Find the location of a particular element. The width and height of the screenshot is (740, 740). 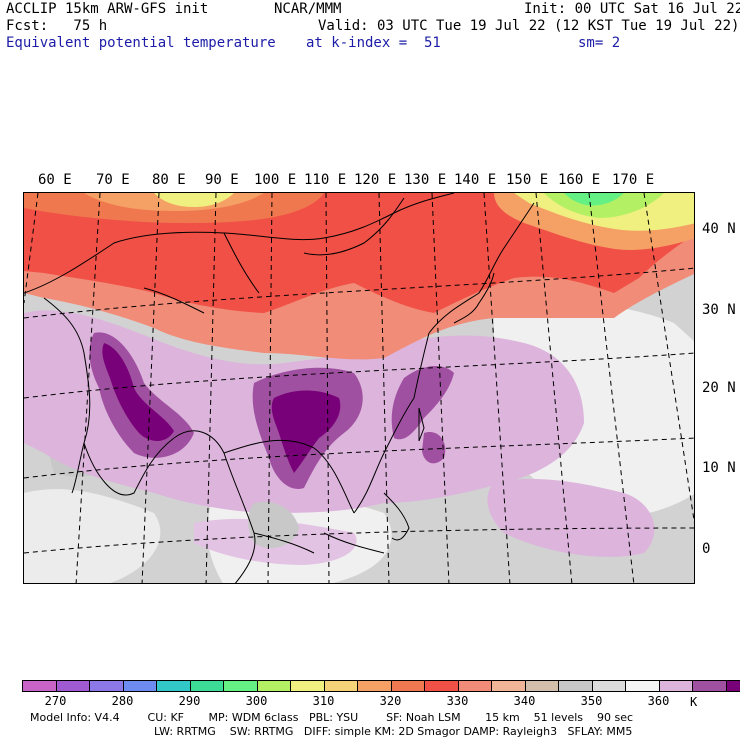

field-365-pacific-east is located at coordinates (571, 517).